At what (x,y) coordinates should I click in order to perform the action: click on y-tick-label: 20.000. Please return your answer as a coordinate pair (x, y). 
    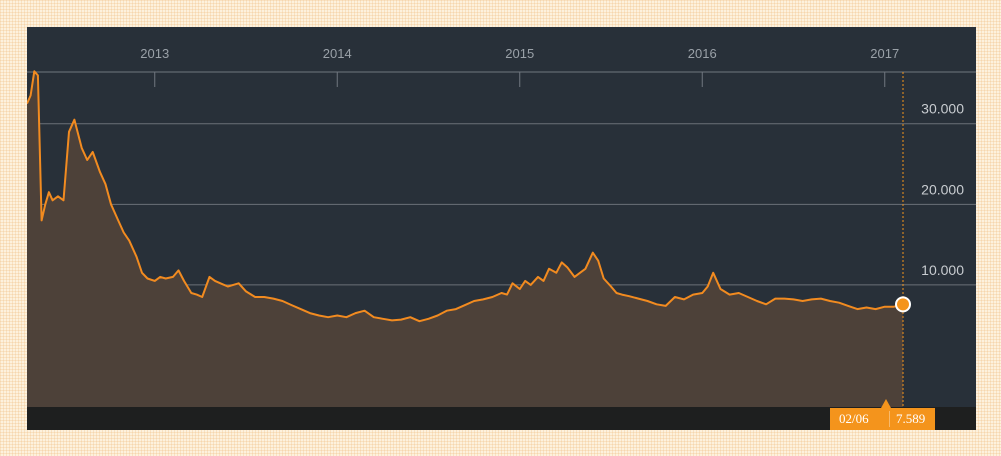
    Looking at the image, I should click on (942, 189).